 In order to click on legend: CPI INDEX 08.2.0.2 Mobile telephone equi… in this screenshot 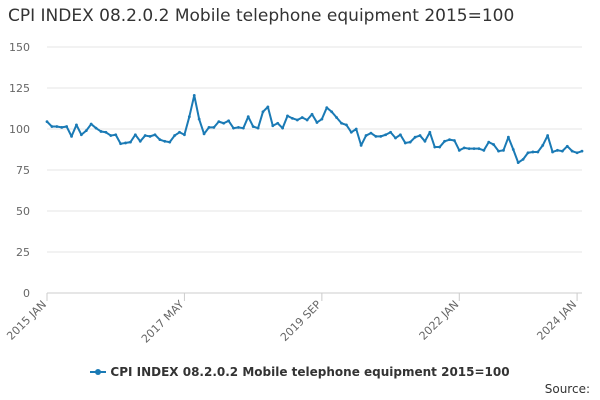, I will do `click(300, 372)`.